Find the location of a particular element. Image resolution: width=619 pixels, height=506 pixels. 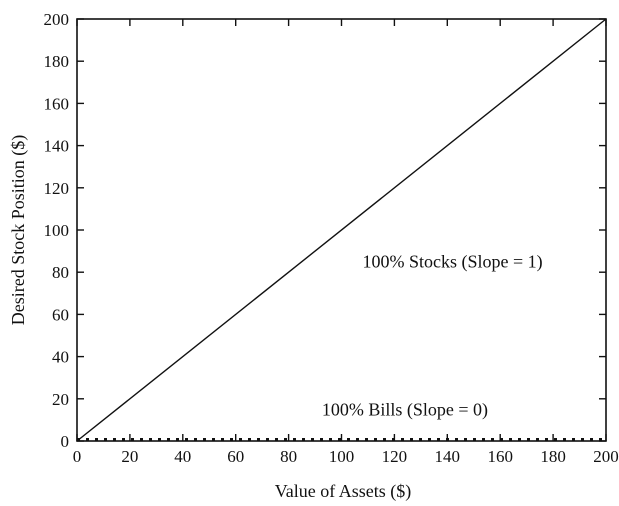

x-tick-label: 80 is located at coordinates (288, 456).